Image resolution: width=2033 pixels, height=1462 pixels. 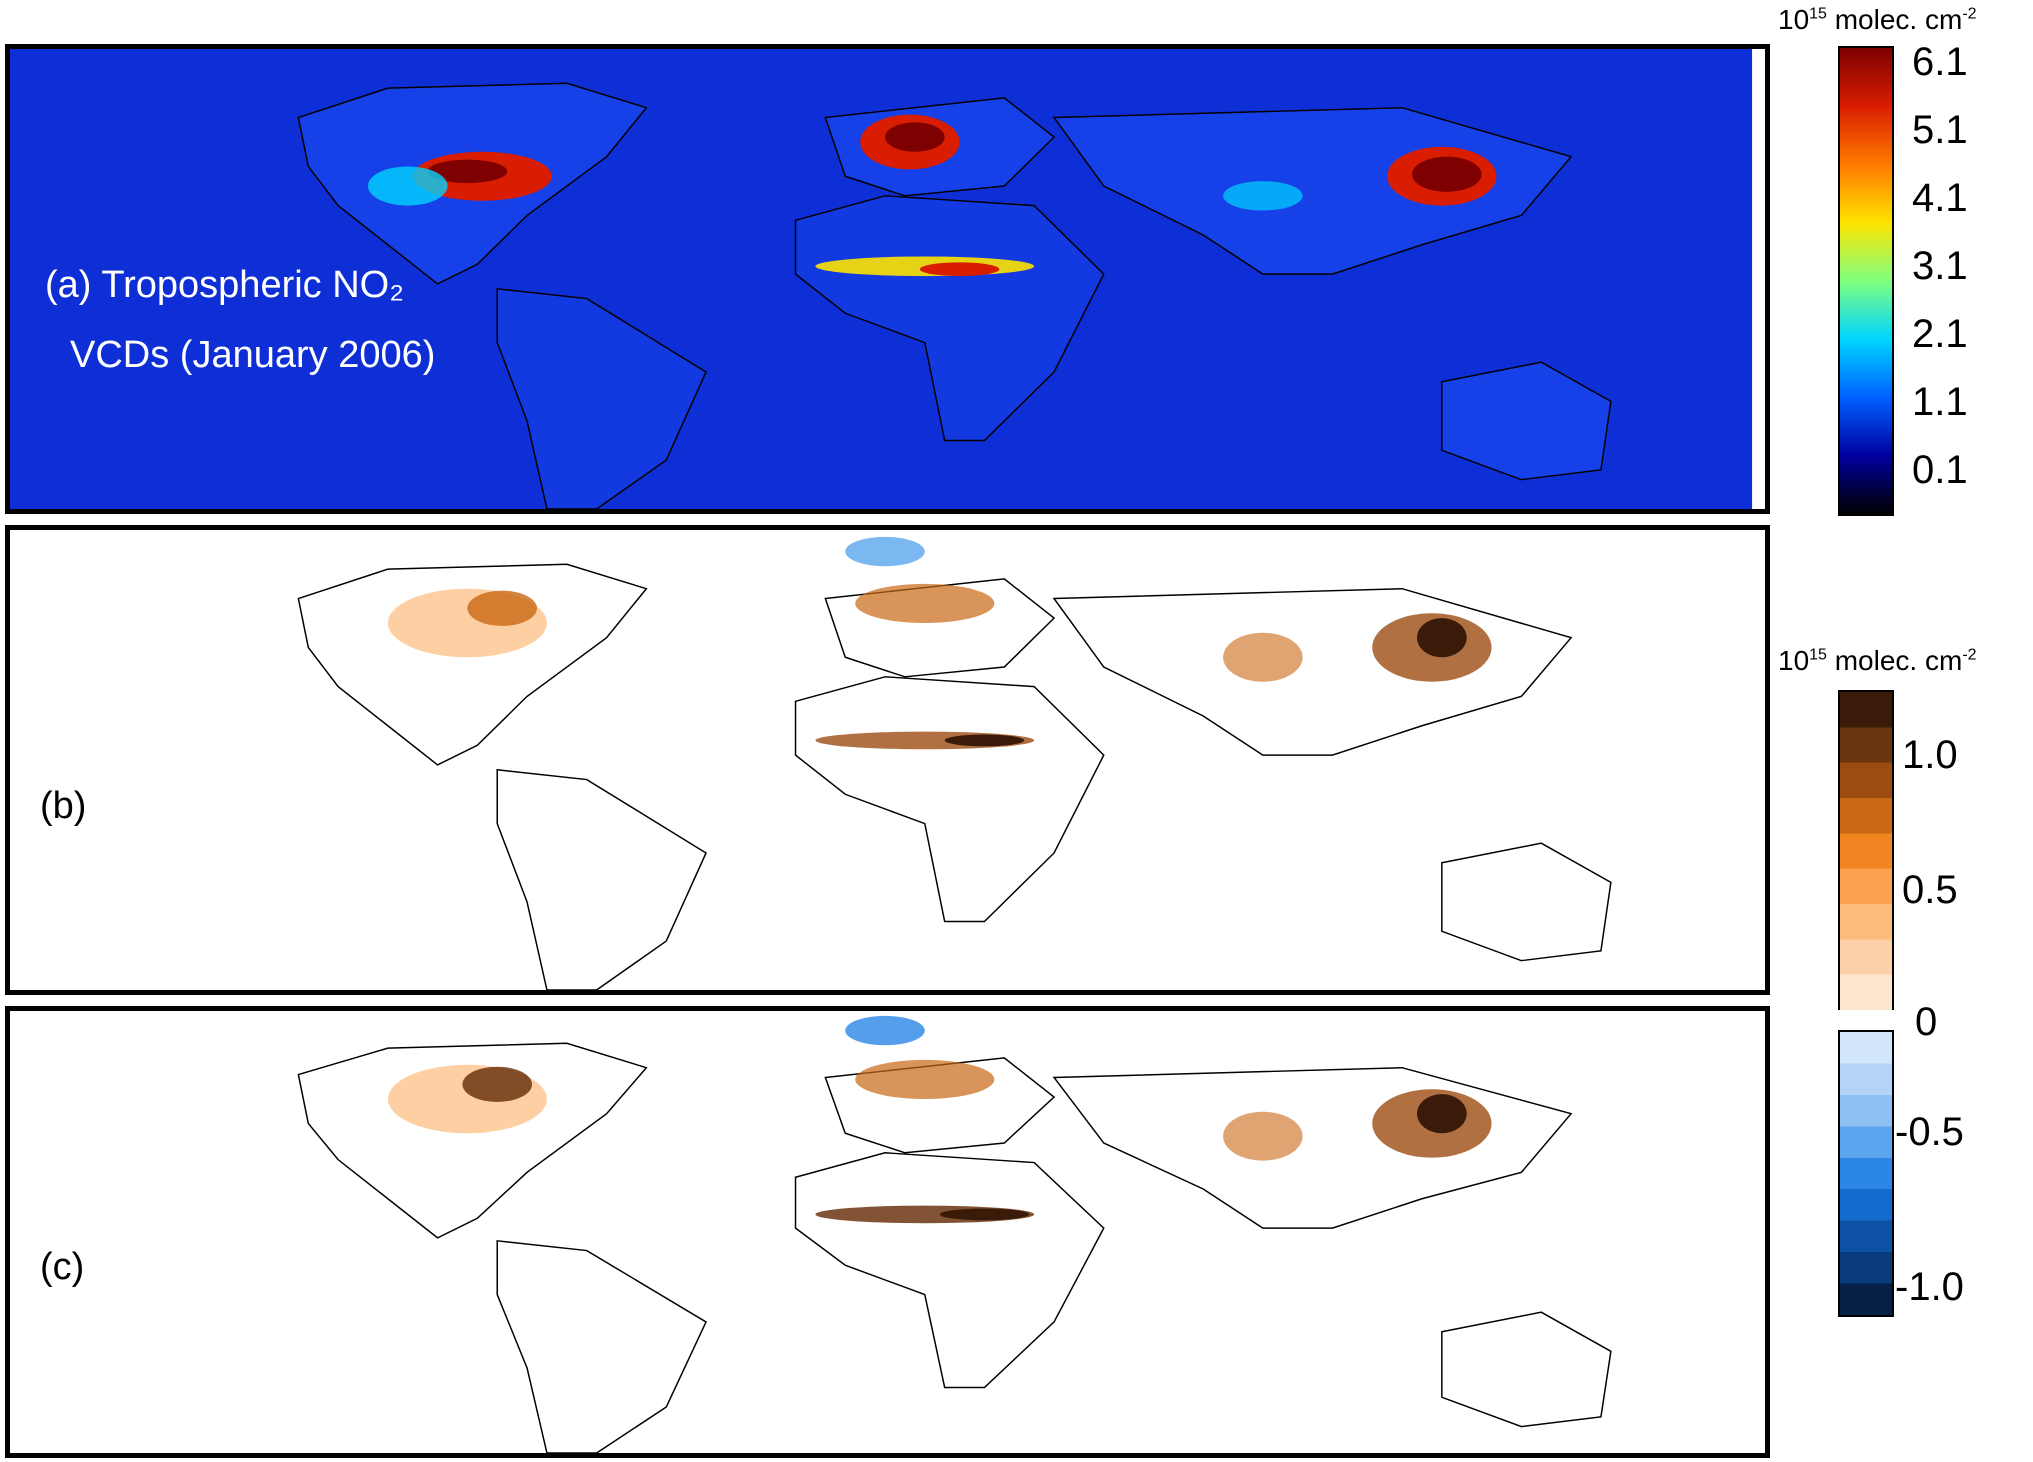 What do you see at coordinates (1929, 1287) in the screenshot?
I see `colorbar2-tick: -1.0` at bounding box center [1929, 1287].